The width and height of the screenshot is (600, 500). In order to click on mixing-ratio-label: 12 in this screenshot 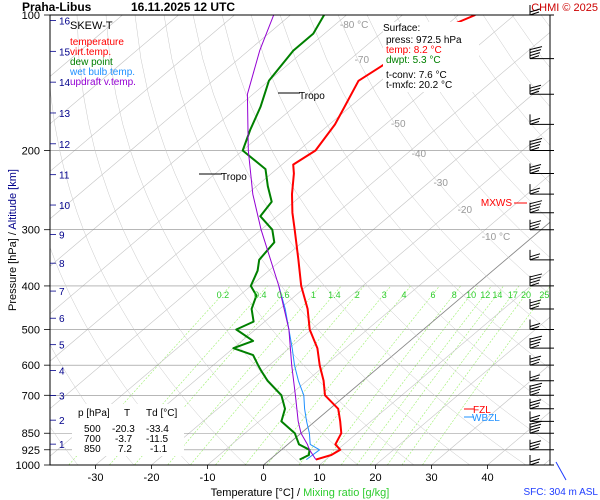, I will do `click(485, 295)`.